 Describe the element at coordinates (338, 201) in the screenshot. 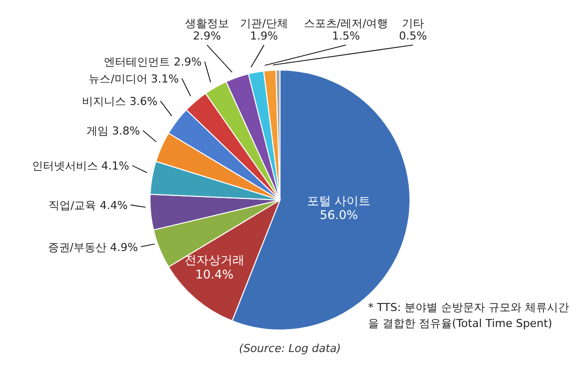

I see `slice-label: 포털 사이트` at that location.